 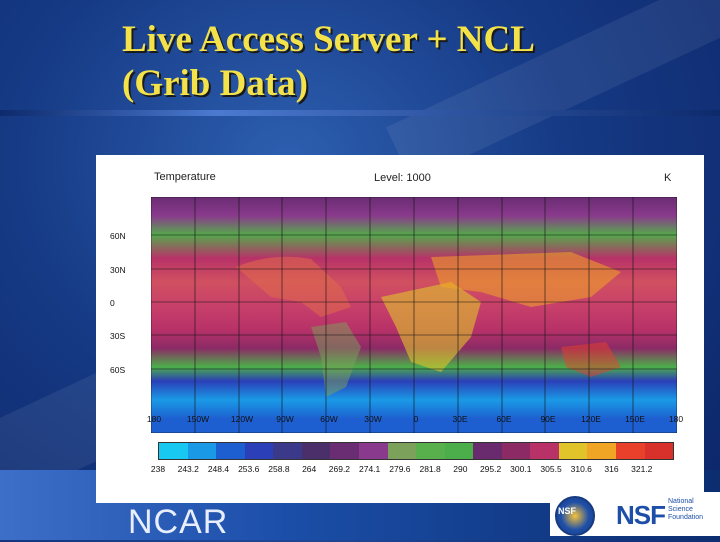 What do you see at coordinates (339, 469) in the screenshot?
I see `colorbar-label: 269.2` at bounding box center [339, 469].